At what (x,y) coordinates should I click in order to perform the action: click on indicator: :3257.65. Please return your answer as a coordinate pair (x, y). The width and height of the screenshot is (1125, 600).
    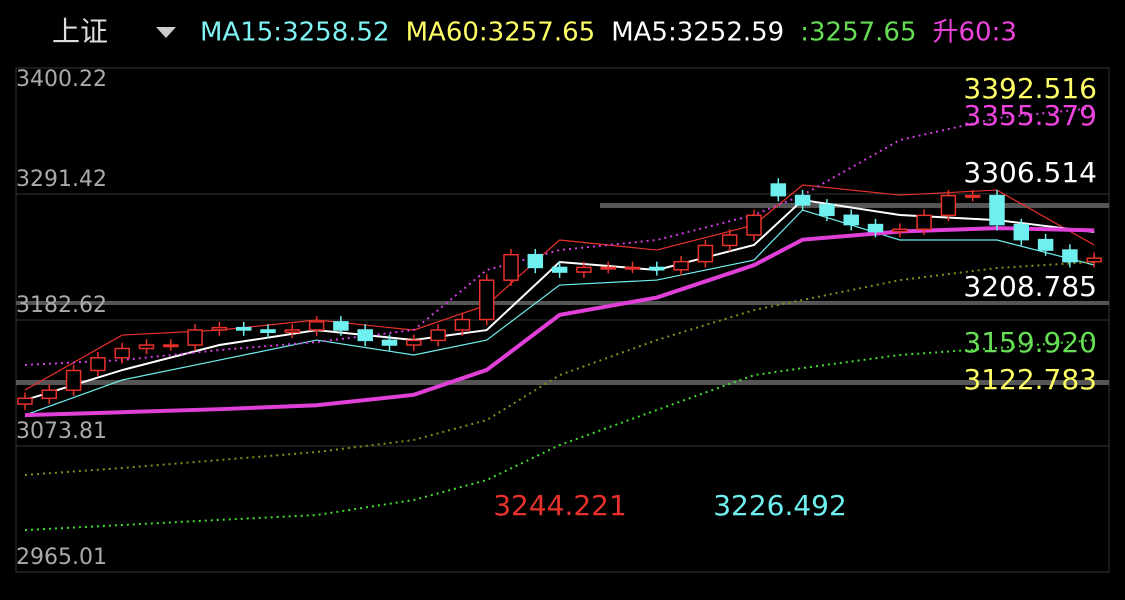
    Looking at the image, I should click on (858, 33).